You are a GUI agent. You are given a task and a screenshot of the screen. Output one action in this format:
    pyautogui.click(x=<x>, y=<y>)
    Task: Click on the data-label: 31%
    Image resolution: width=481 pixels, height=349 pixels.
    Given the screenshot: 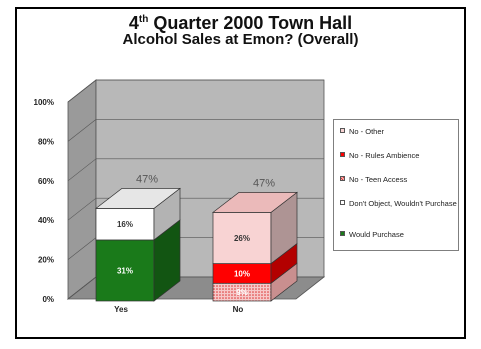 What is the action you would take?
    pyautogui.click(x=125, y=270)
    